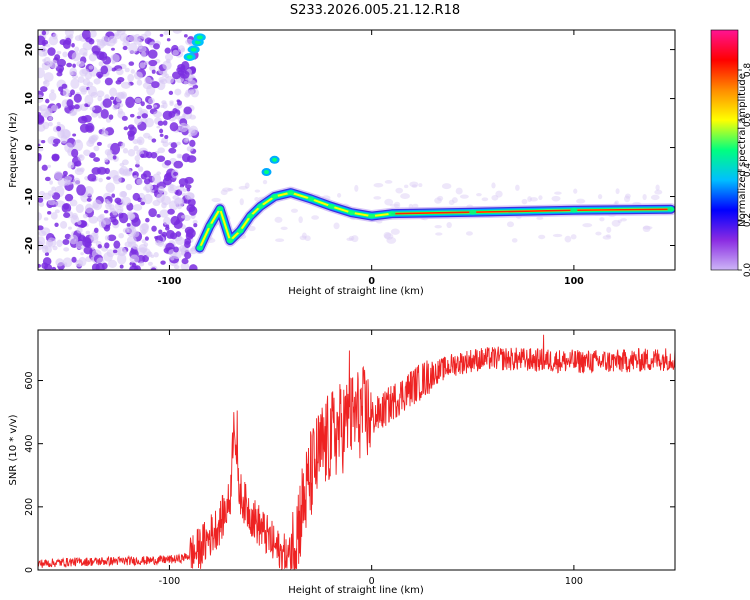 The width and height of the screenshot is (750, 600). Describe the element at coordinates (193, 49) in the screenshot. I see `hot-blob-core` at that location.